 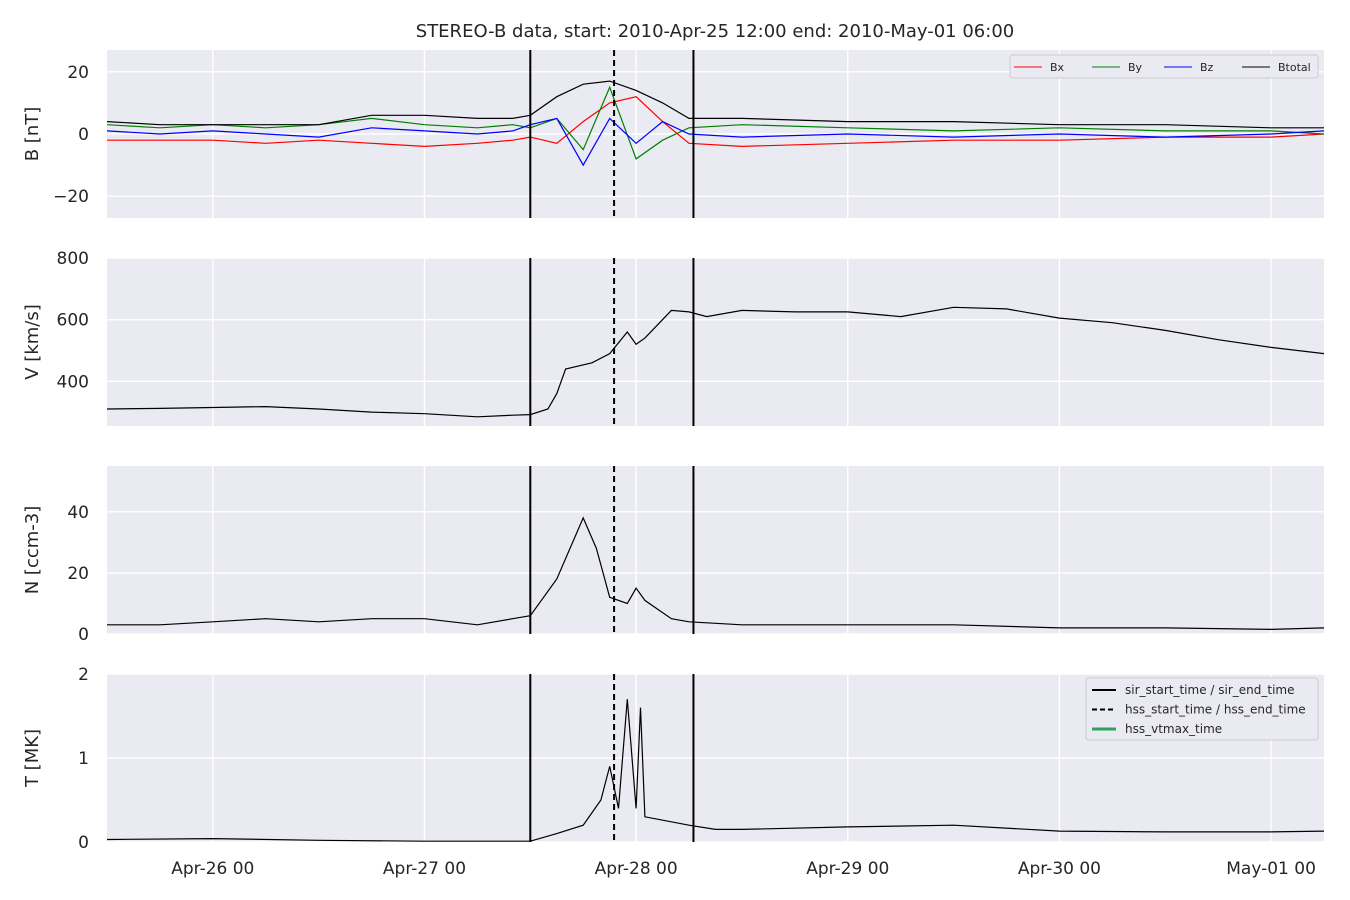 I want to click on y-tick-label: 2, so click(x=83, y=675).